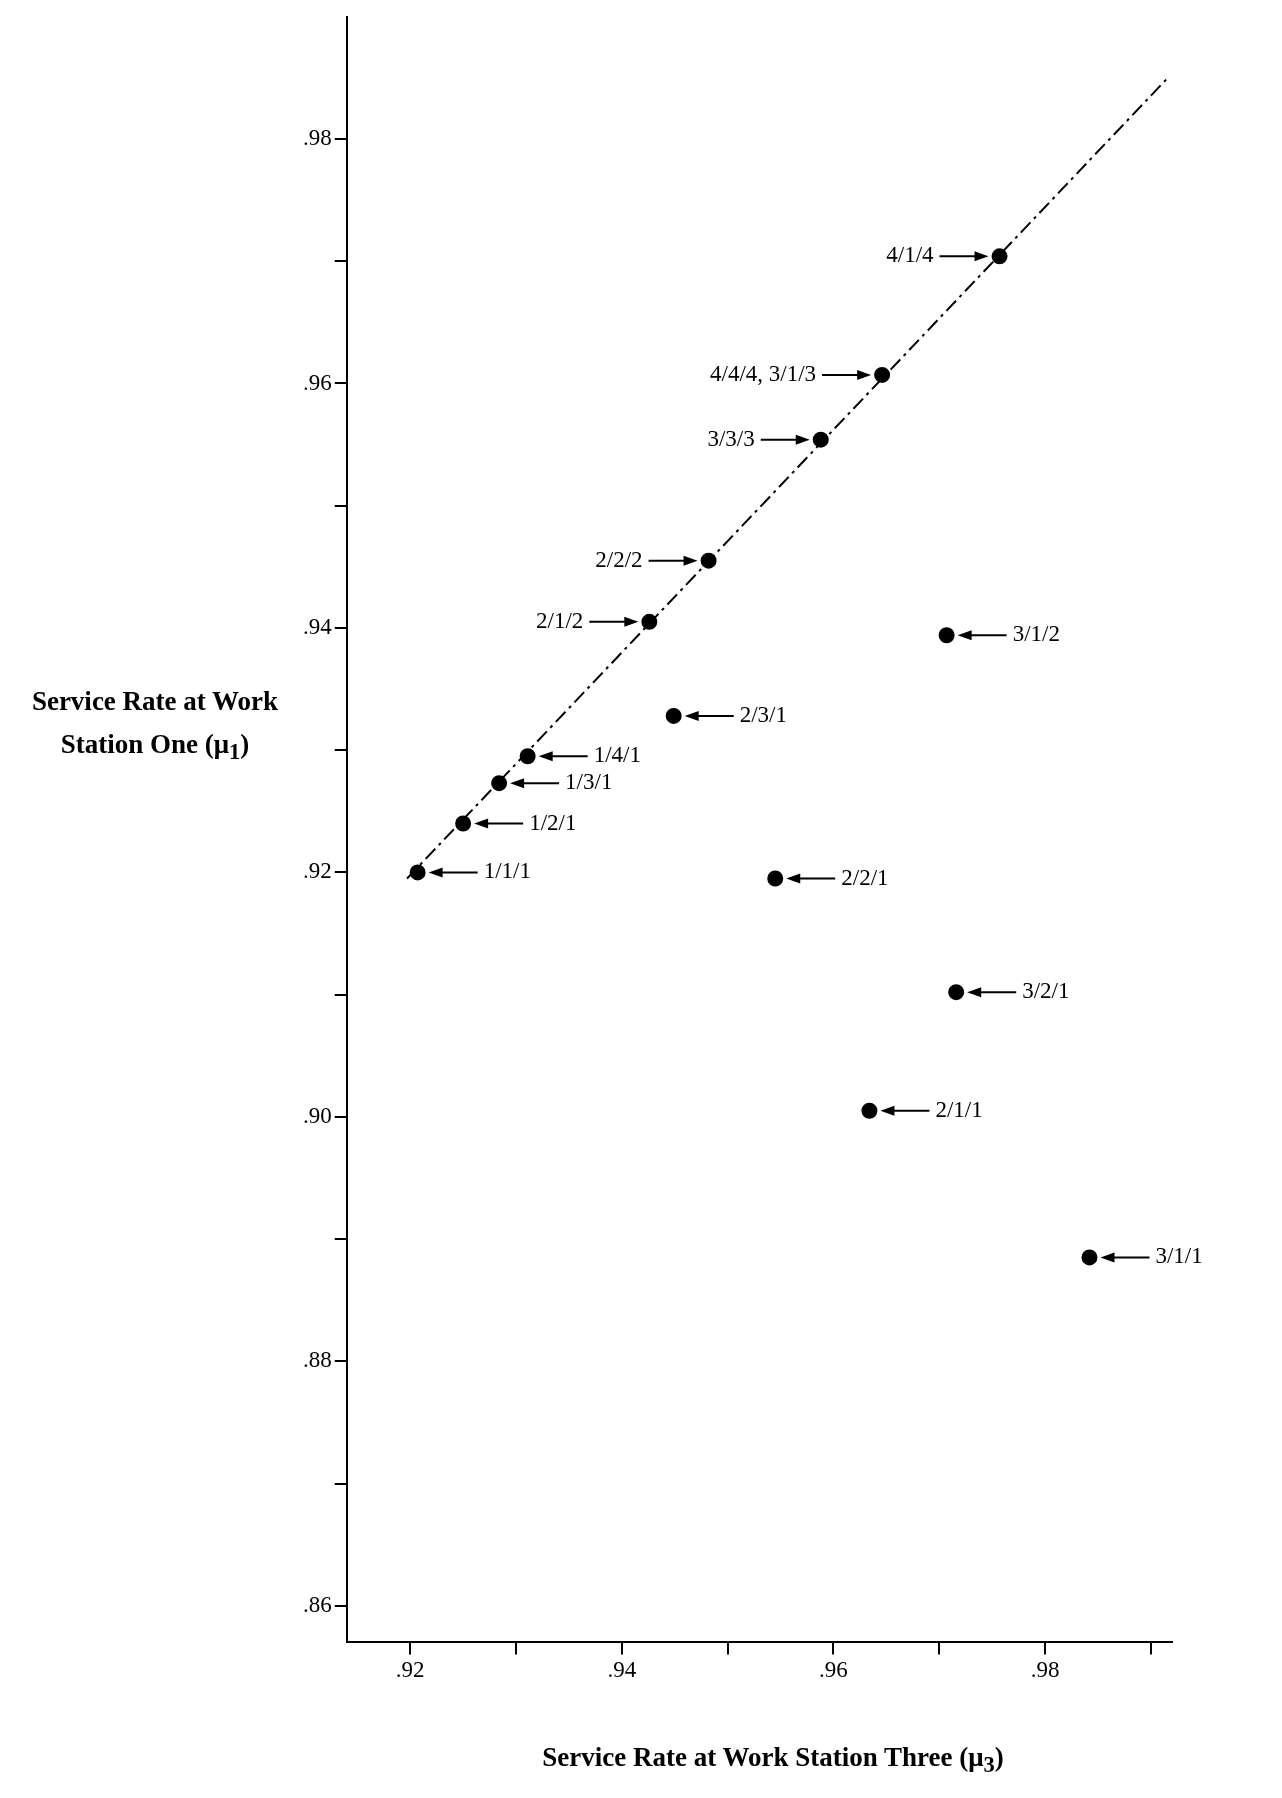 This screenshot has width=1282, height=1798. Describe the element at coordinates (763, 714) in the screenshot. I see `annotation: 2/3/1` at that location.